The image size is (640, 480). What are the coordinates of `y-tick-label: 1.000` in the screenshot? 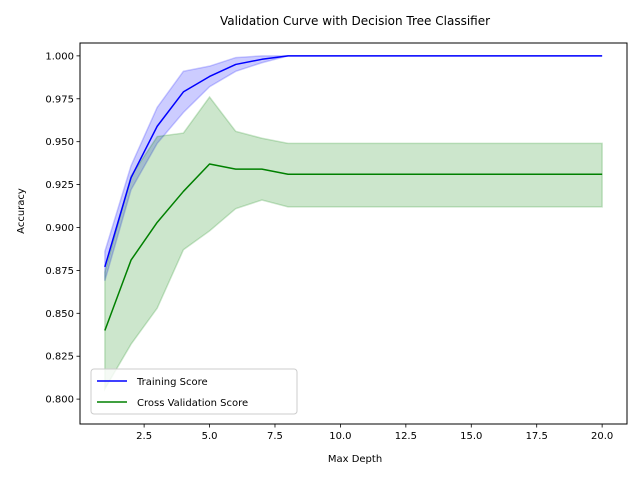 It's located at (59, 56).